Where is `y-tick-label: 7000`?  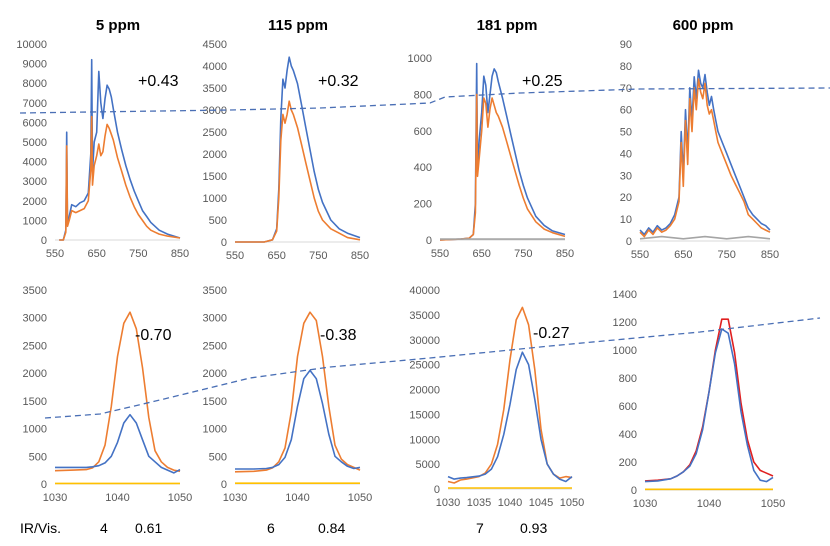
y-tick-label: 7000 is located at coordinates (35, 104).